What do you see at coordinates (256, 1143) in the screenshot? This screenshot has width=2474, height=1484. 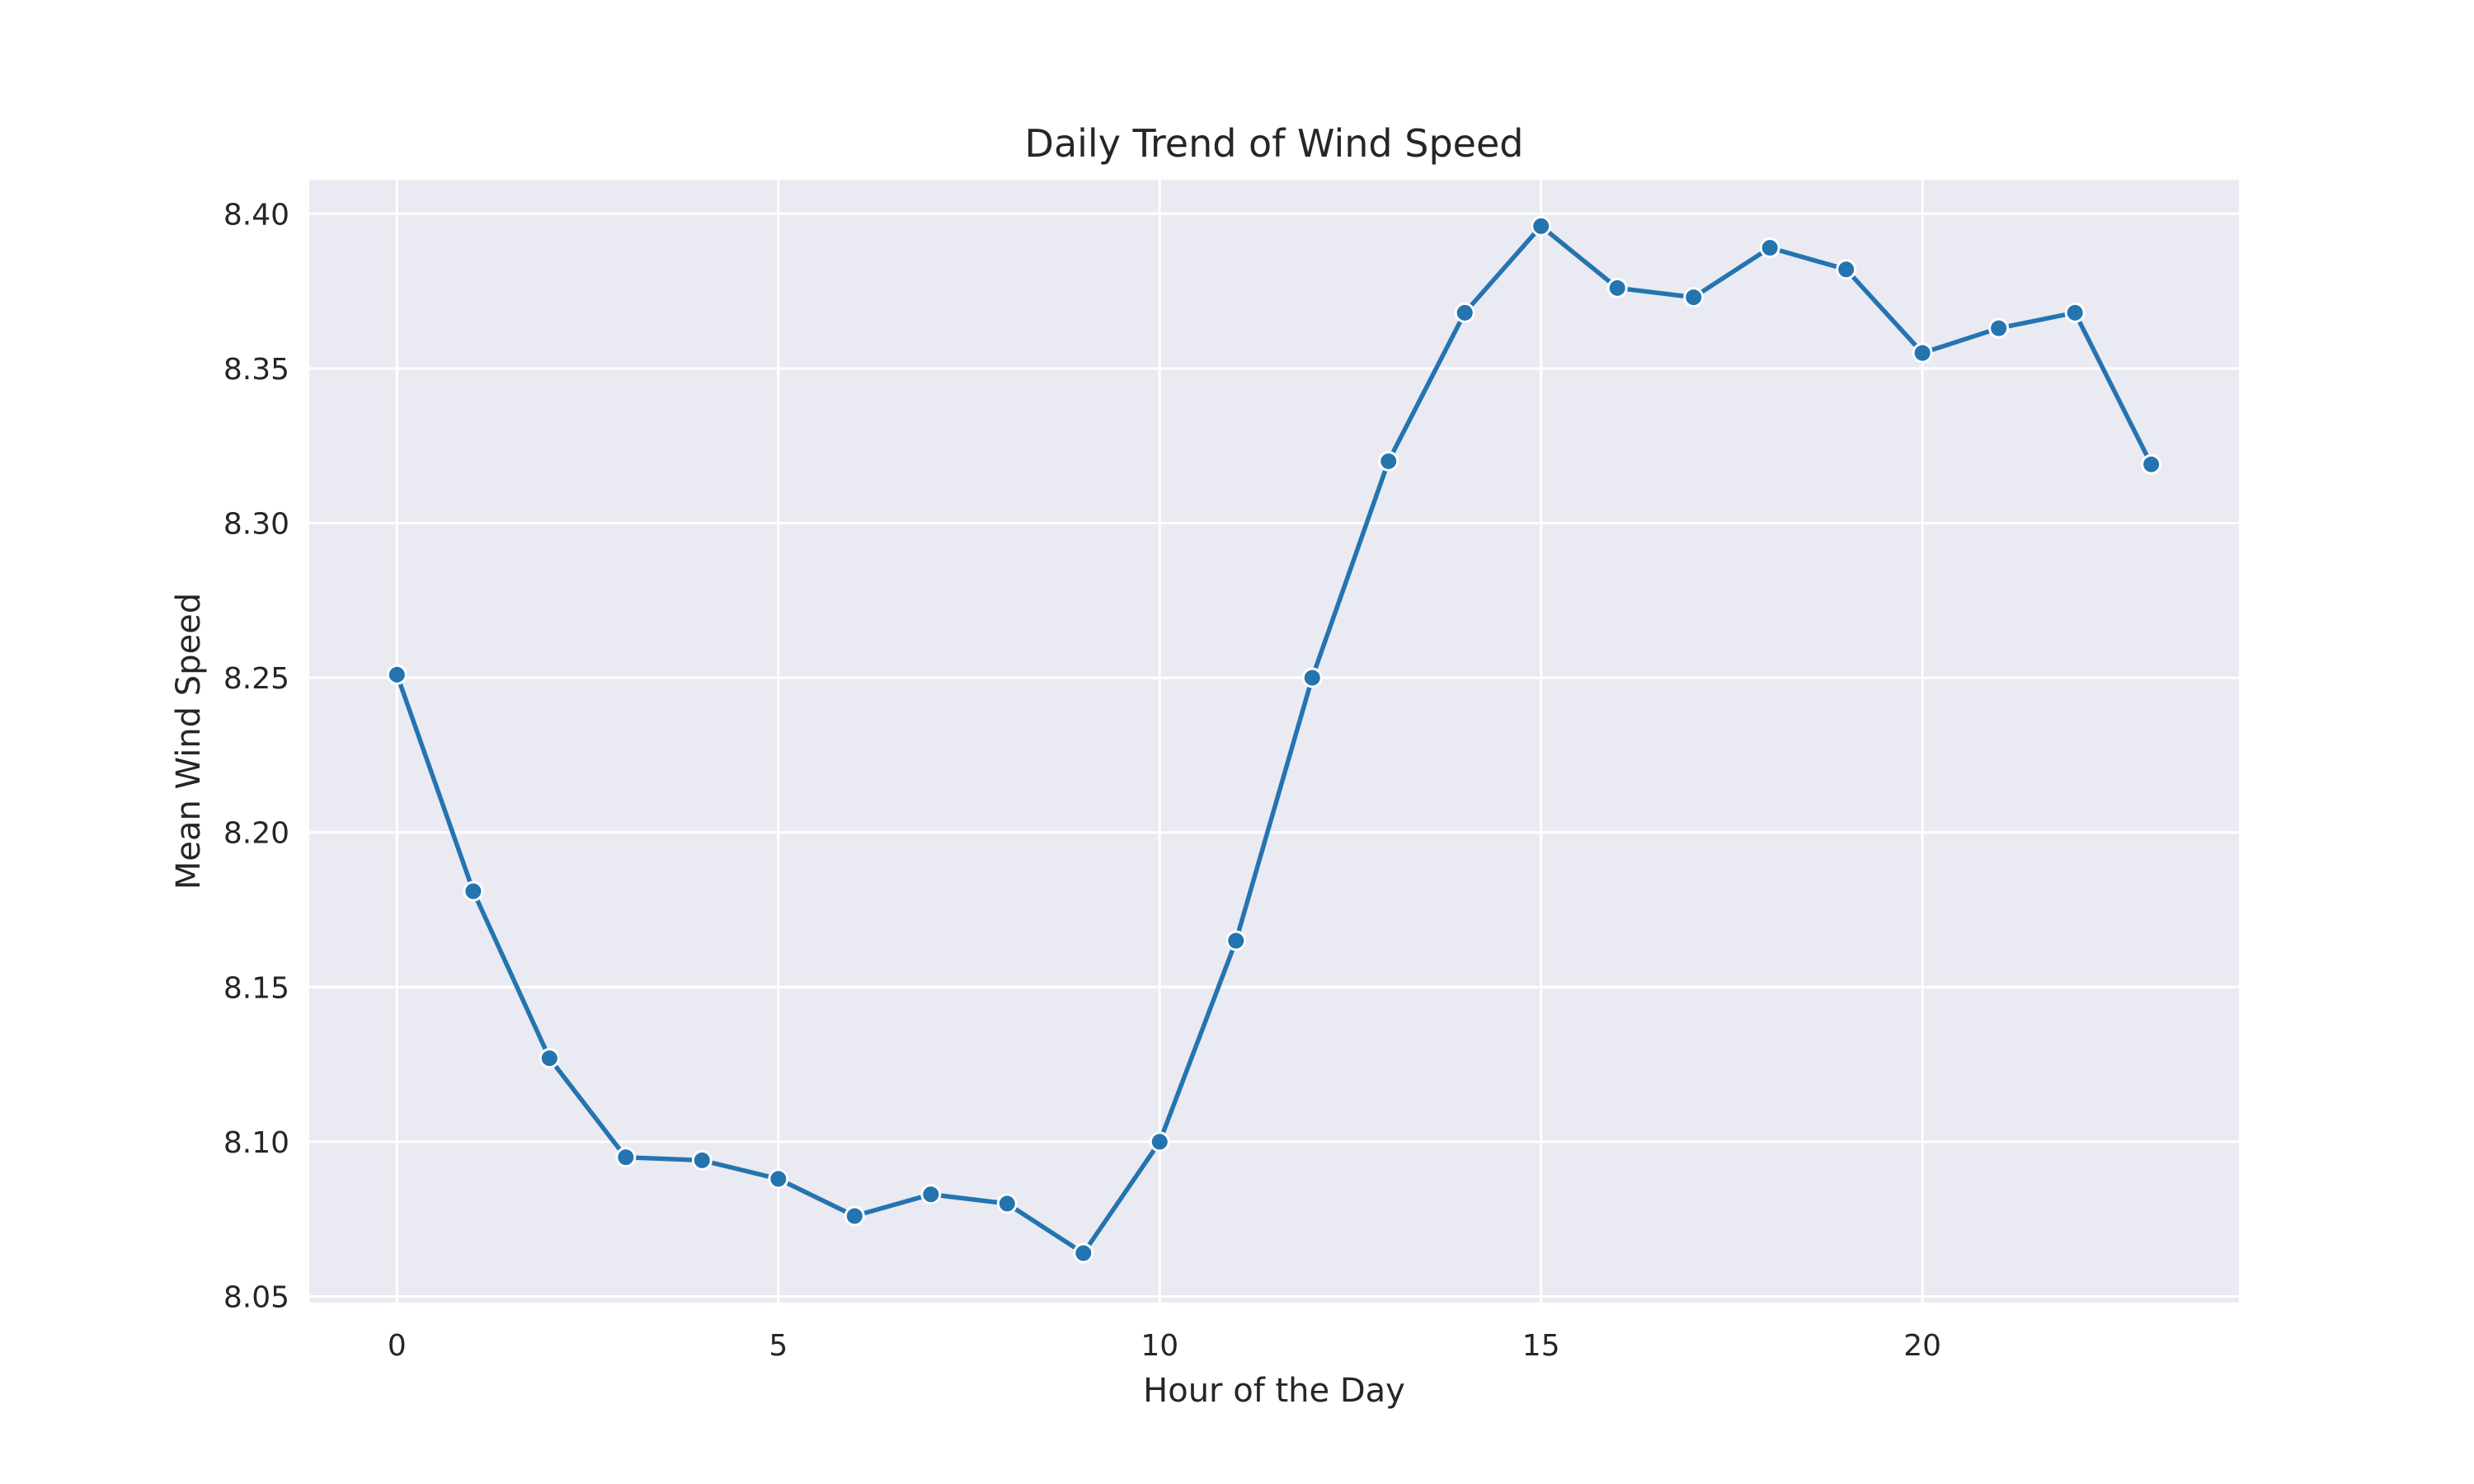 I see `y-tick-label: 8.10` at bounding box center [256, 1143].